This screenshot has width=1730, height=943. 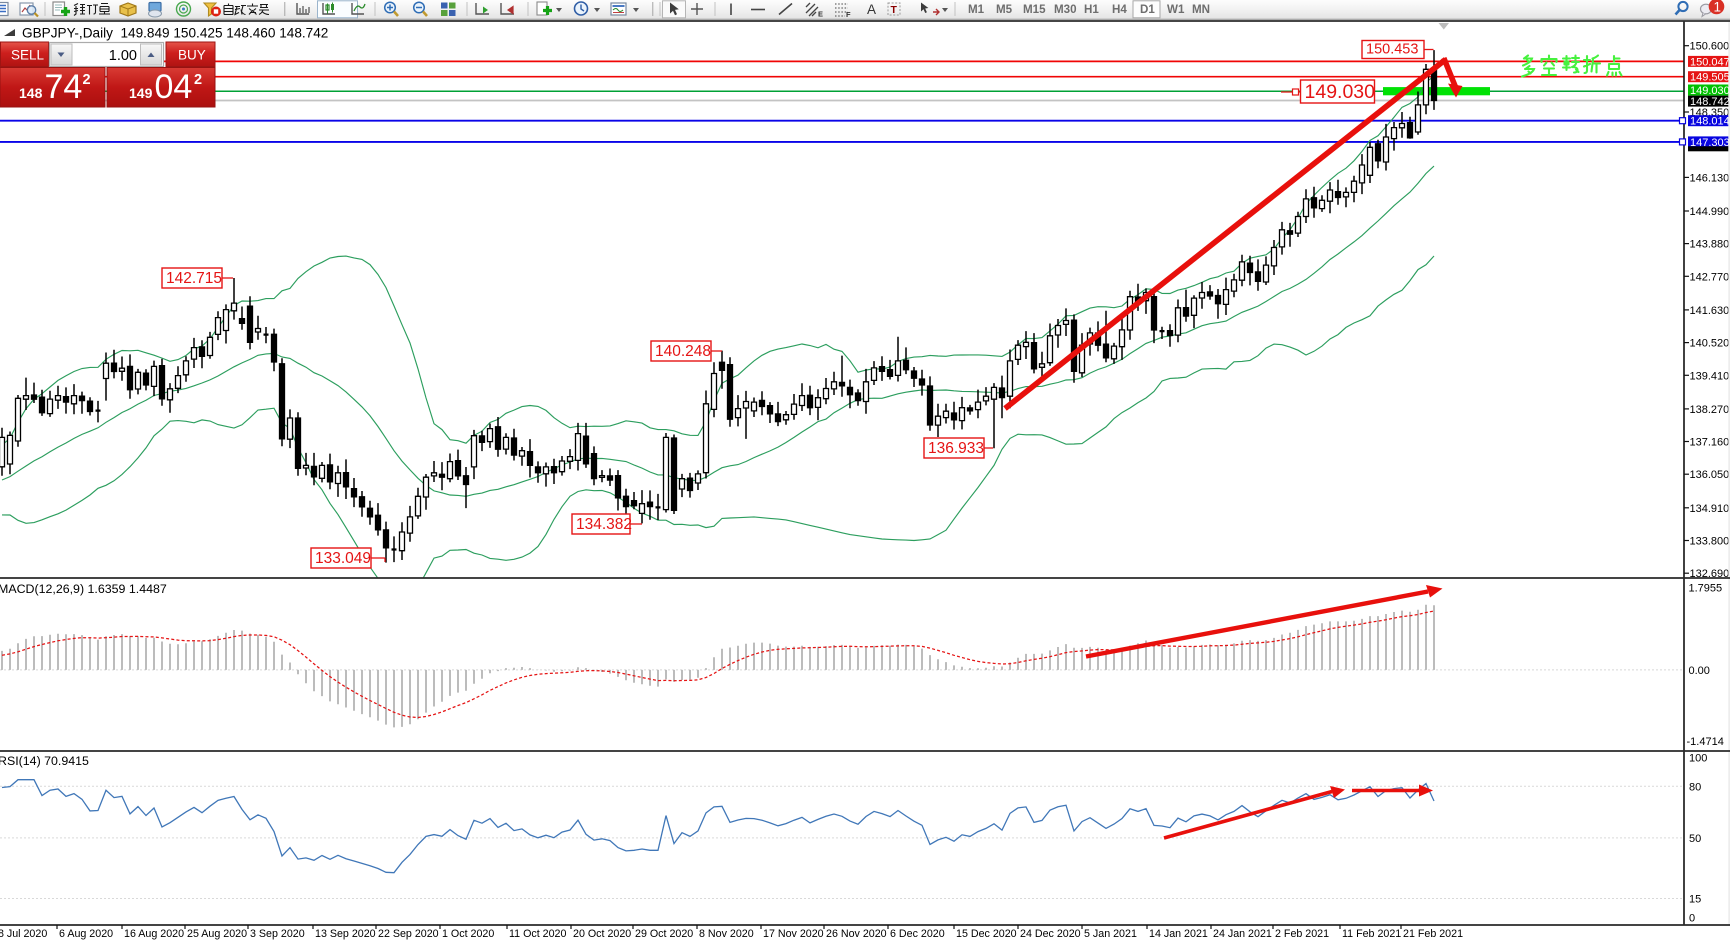 What do you see at coordinates (1699, 671) in the screenshot?
I see `svg-text: 0.00` at bounding box center [1699, 671].